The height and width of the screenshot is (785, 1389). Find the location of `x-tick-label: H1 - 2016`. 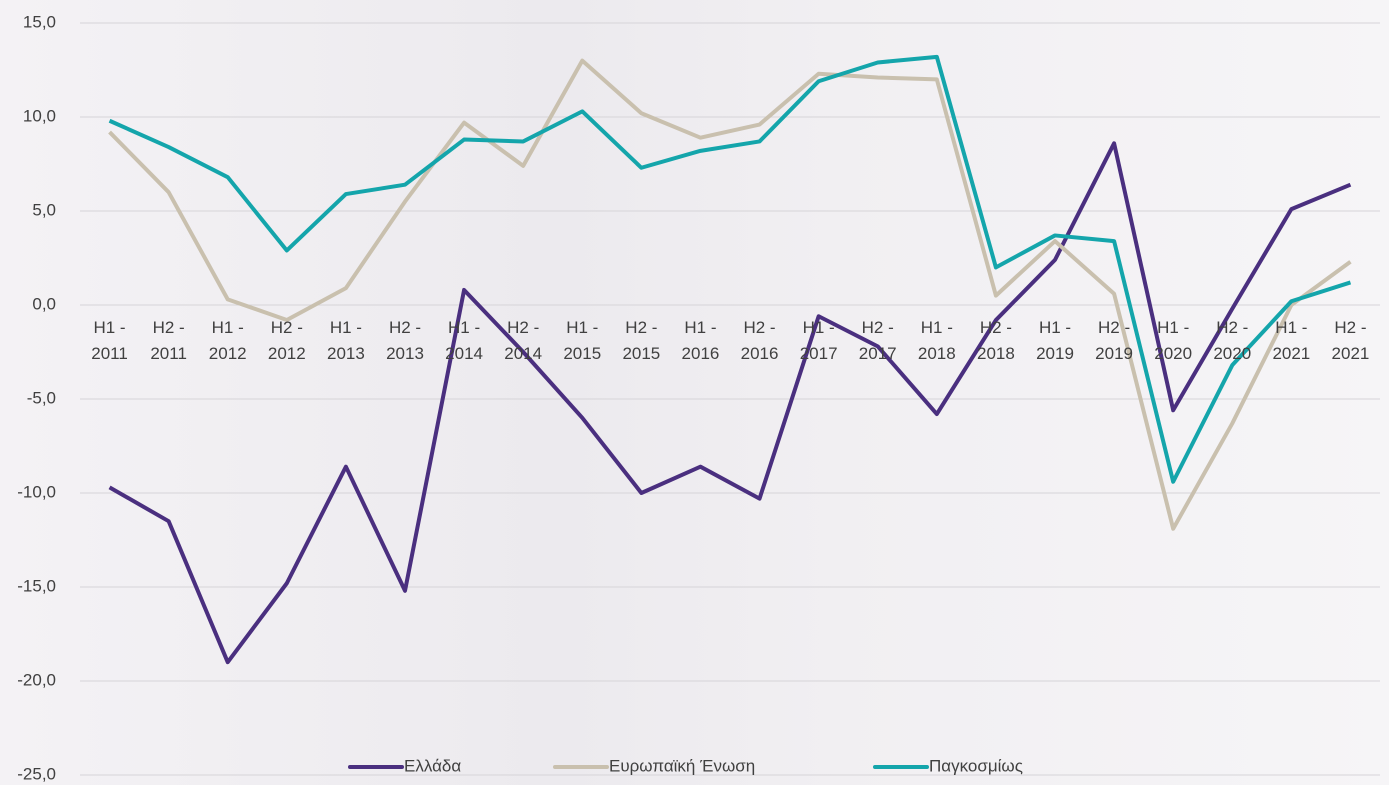

x-tick-label: H1 - 2016 is located at coordinates (700, 340).